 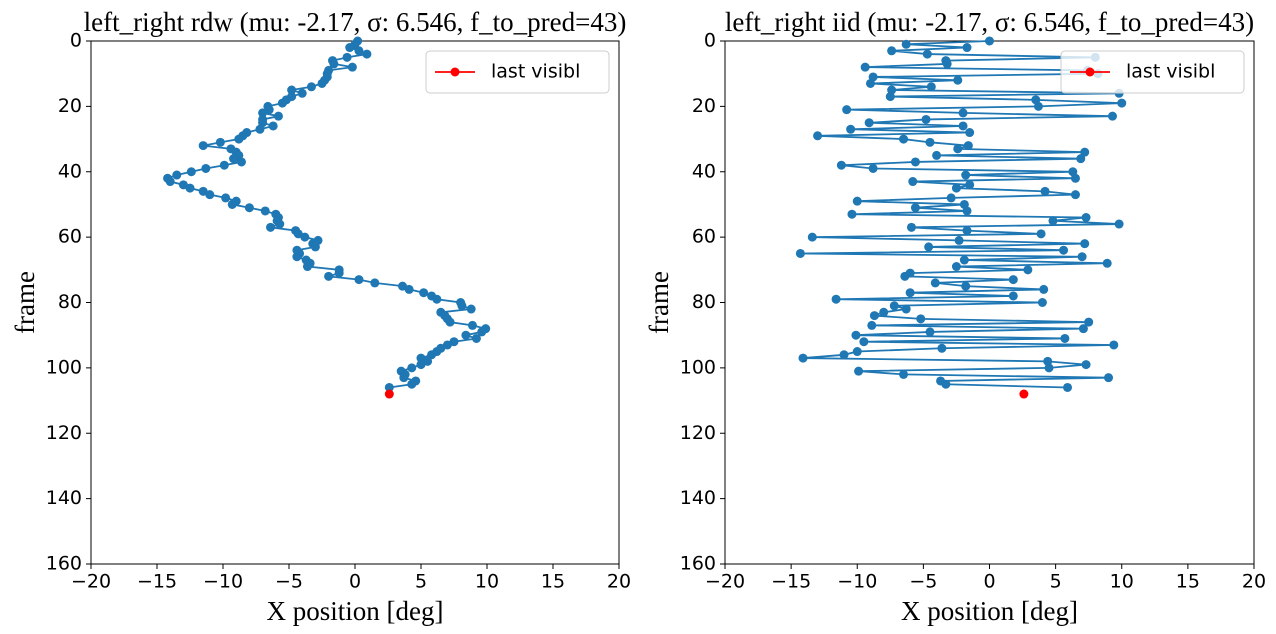 I want to click on legend-box, so click(x=517, y=72).